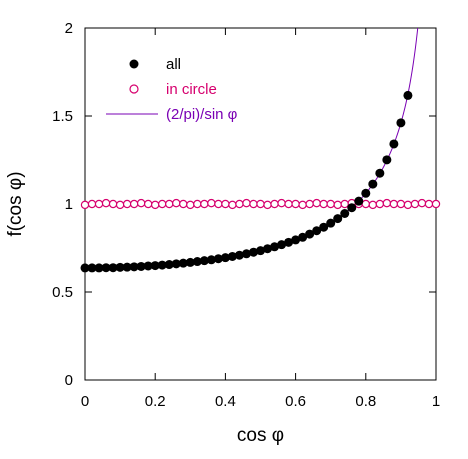 Image resolution: width=468 pixels, height=459 pixels. I want to click on x-tick-label: 0.6, so click(295, 401).